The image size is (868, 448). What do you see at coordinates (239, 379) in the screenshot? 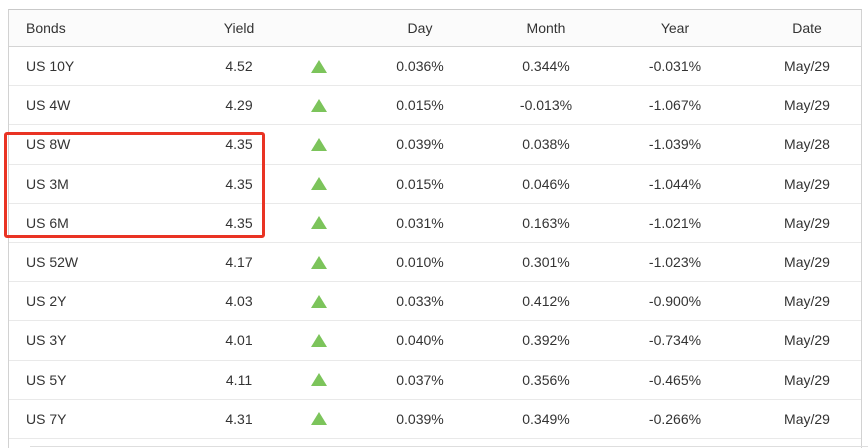
I see `yield-value: 4.11` at bounding box center [239, 379].